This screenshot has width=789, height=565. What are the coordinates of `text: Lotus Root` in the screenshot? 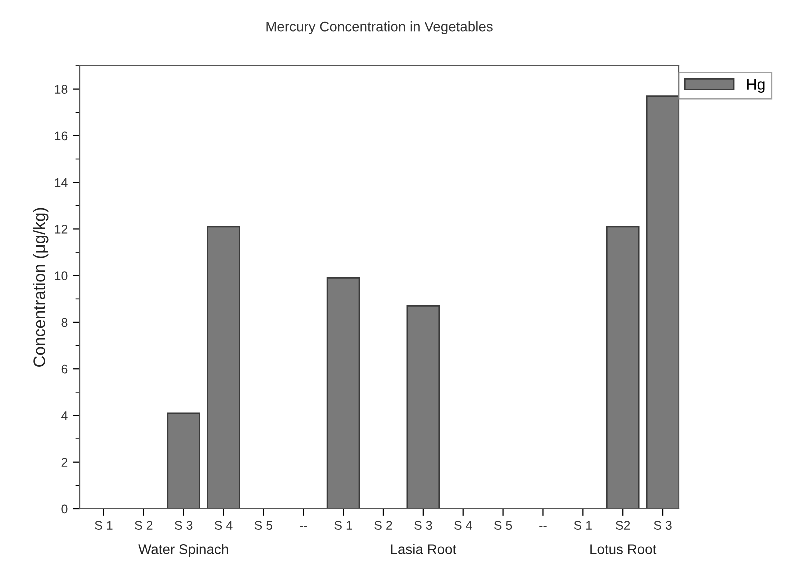 It's located at (623, 549).